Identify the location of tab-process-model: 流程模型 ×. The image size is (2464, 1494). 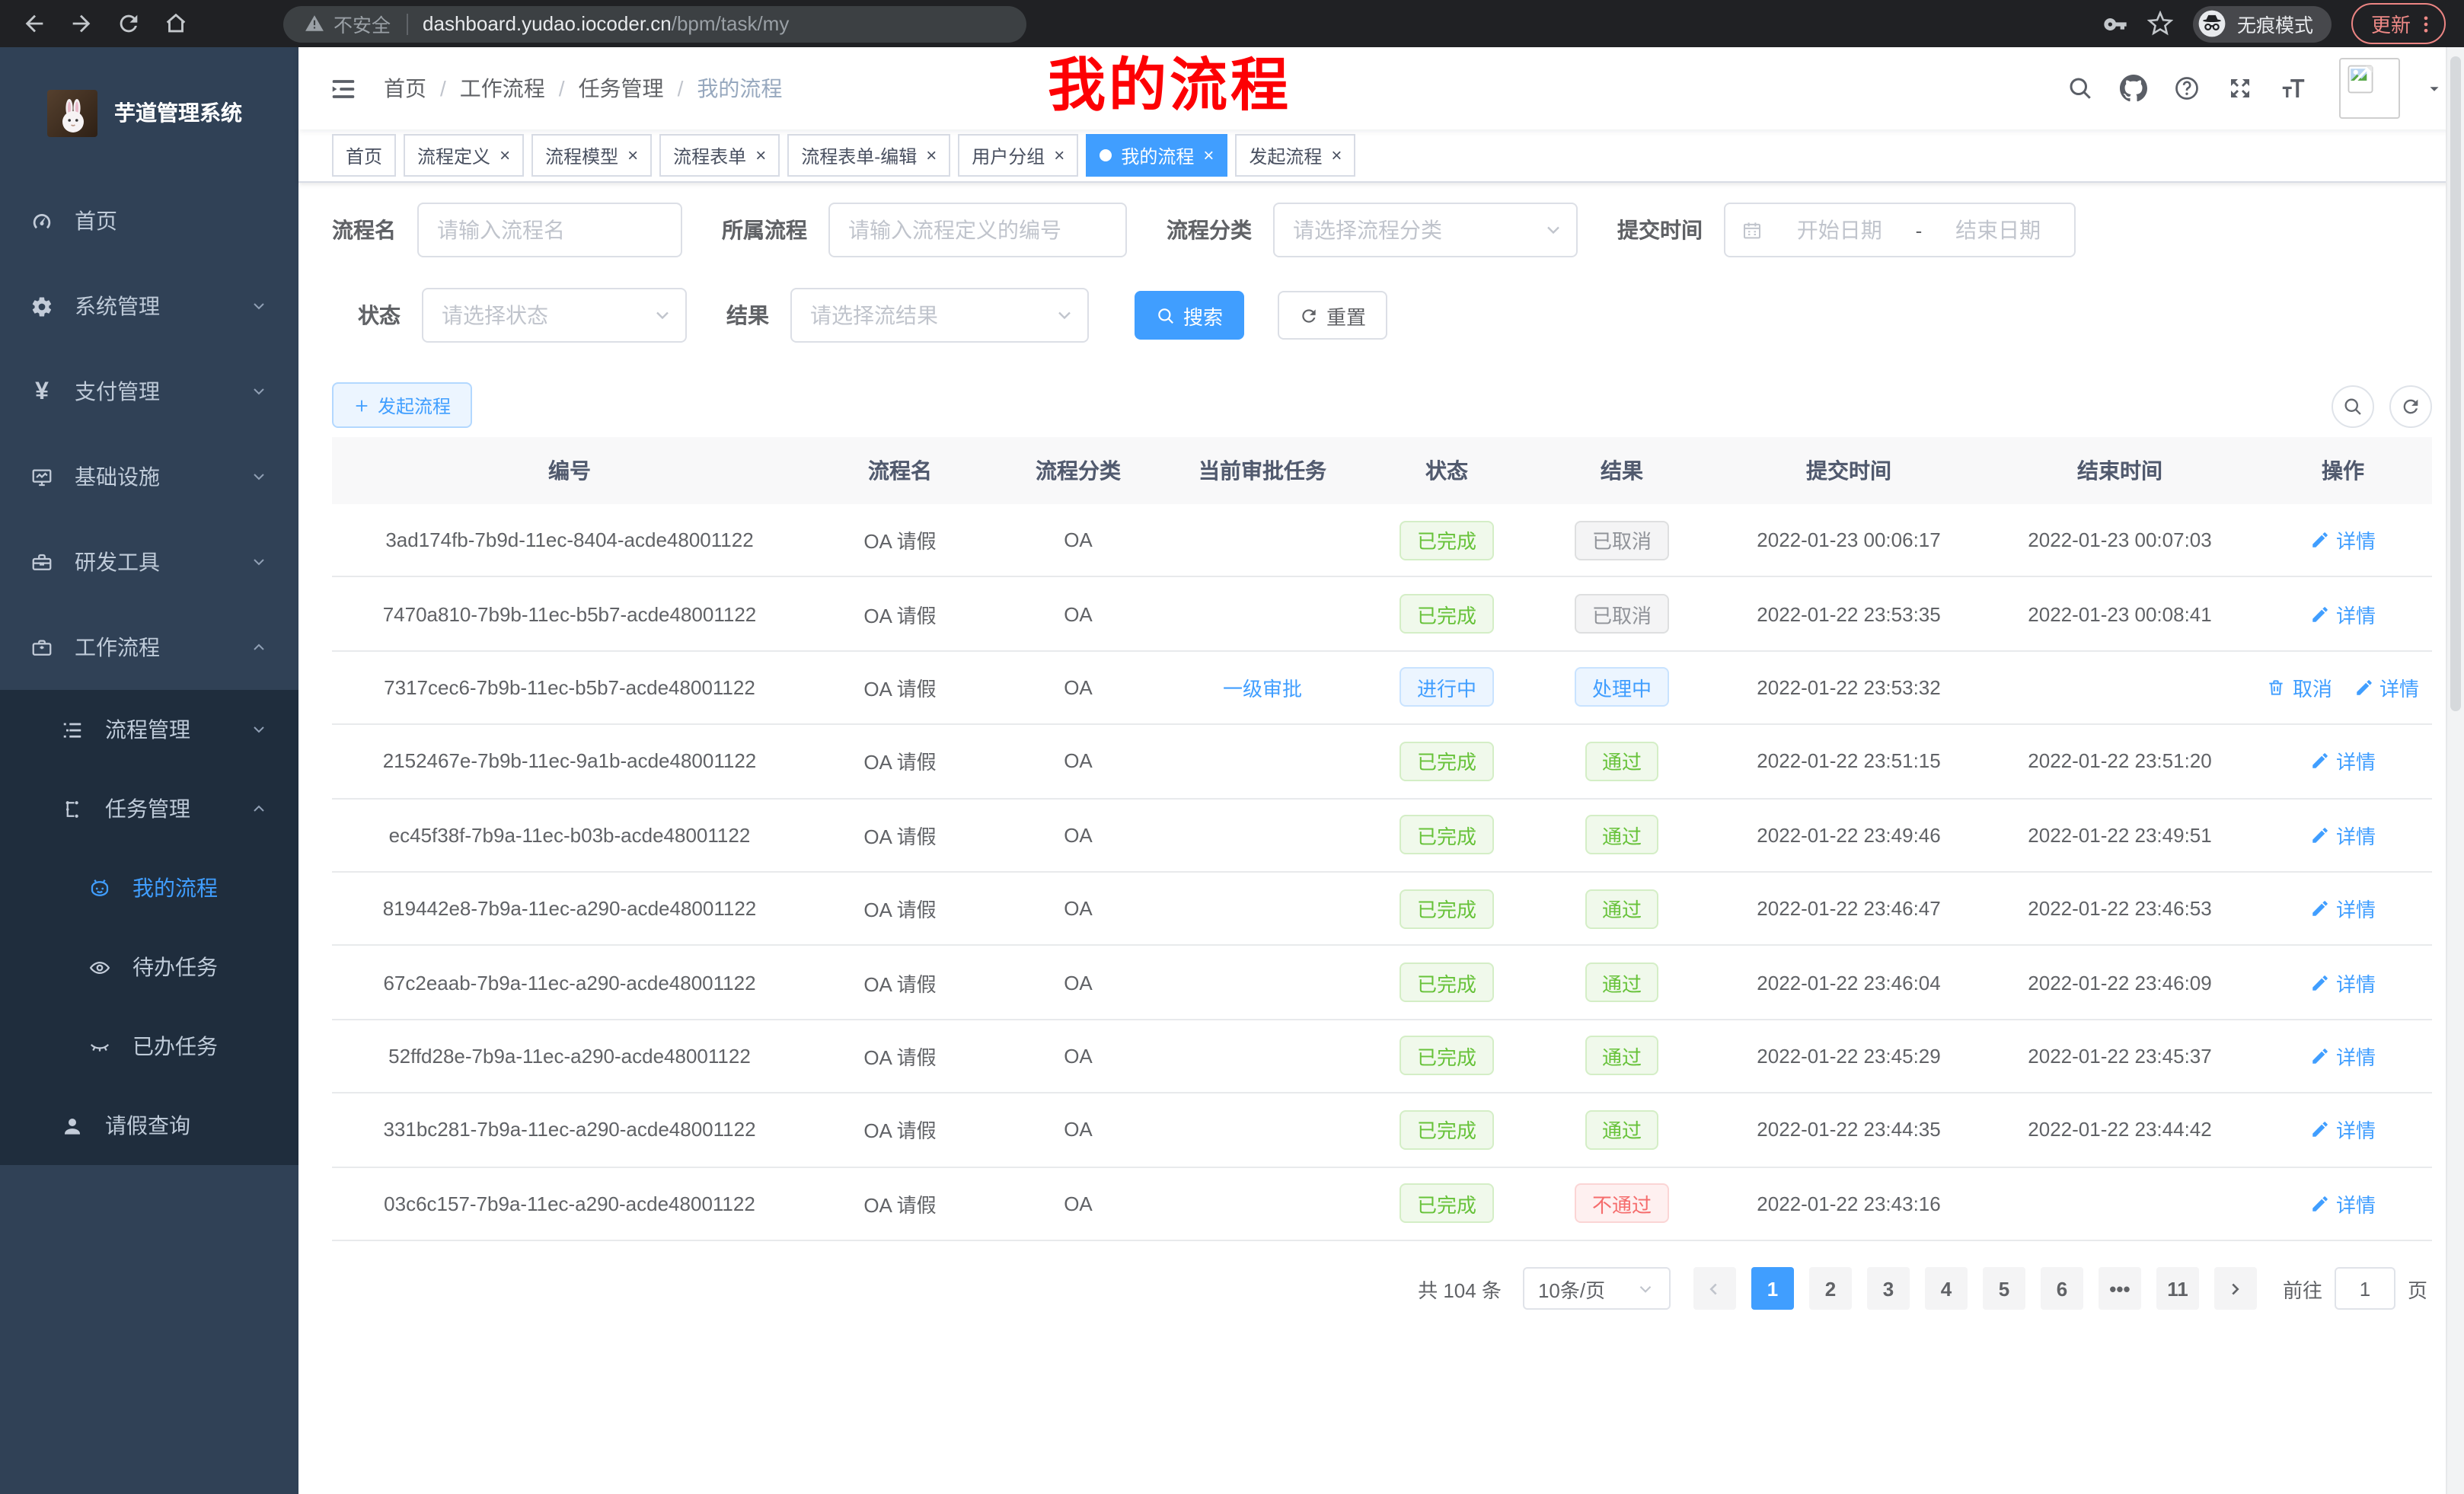
(592, 155).